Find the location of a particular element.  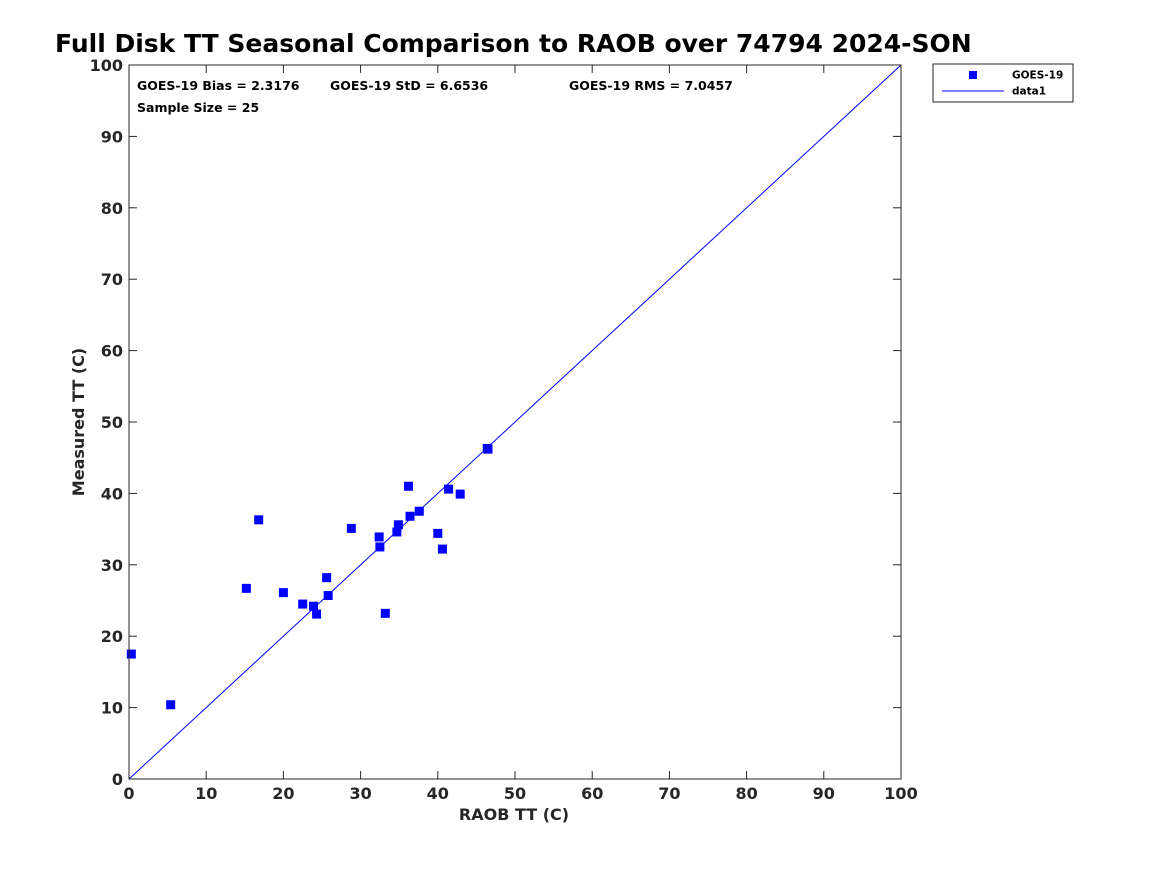

legend-marker-goes19 is located at coordinates (973, 75).